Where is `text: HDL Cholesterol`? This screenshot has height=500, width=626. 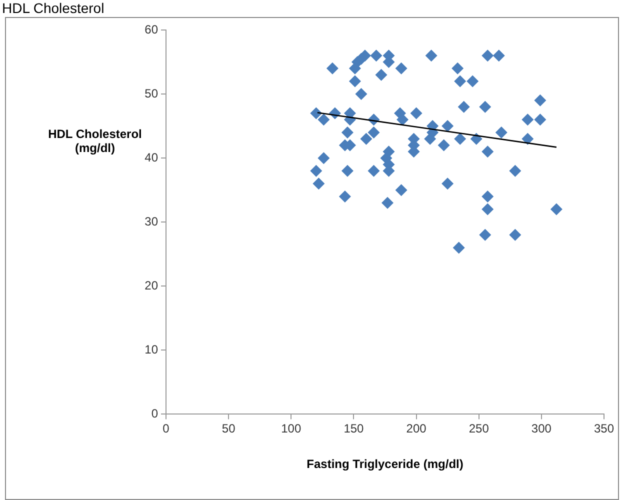
text: HDL Cholesterol is located at coordinates (53, 8).